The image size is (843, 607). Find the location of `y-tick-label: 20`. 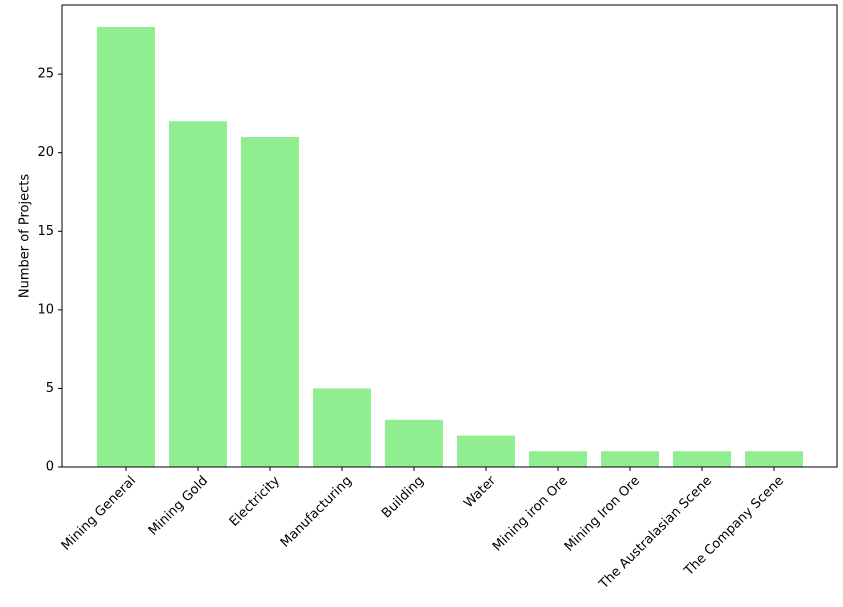

y-tick-label: 20 is located at coordinates (45, 152).